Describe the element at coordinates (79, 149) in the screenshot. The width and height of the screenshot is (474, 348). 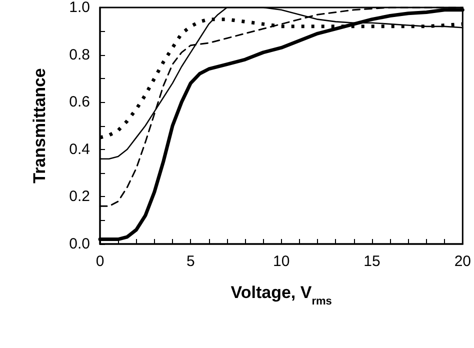
I see `y-tick-label: 0.4` at that location.